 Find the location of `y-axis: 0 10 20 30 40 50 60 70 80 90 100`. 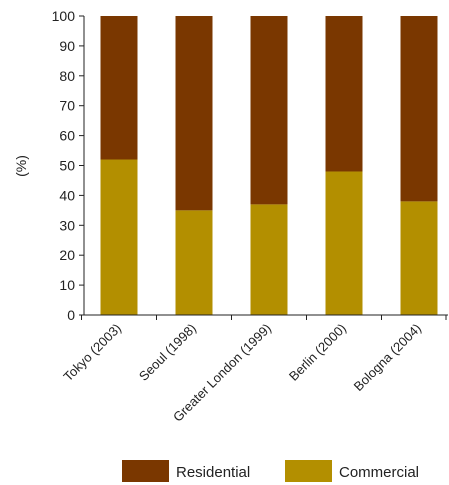

y-axis: 0 10 20 30 40 50 60 70 80 90 100 is located at coordinates (68, 165).